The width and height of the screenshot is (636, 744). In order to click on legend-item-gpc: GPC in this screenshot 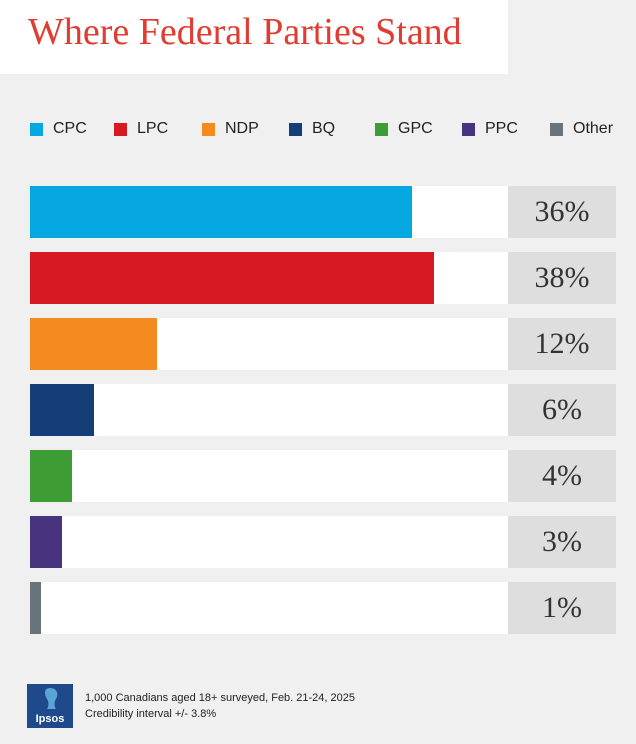, I will do `click(404, 129)`.